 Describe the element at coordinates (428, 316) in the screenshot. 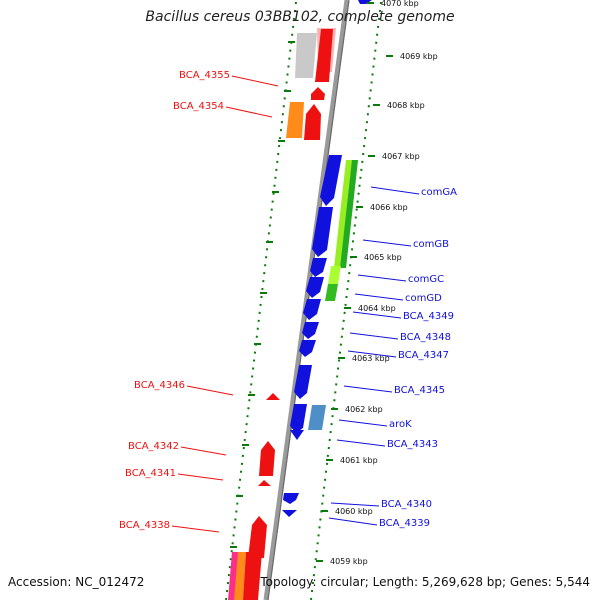

I see `gene-label-right: BCA_4349` at that location.